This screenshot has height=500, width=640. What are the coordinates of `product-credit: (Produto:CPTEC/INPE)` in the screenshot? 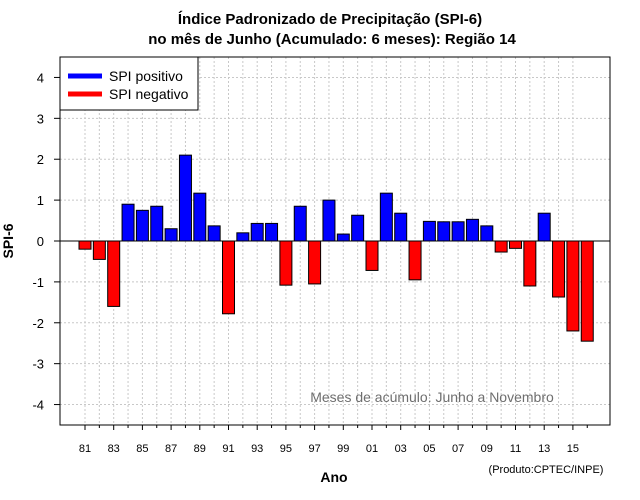 It's located at (546, 470).